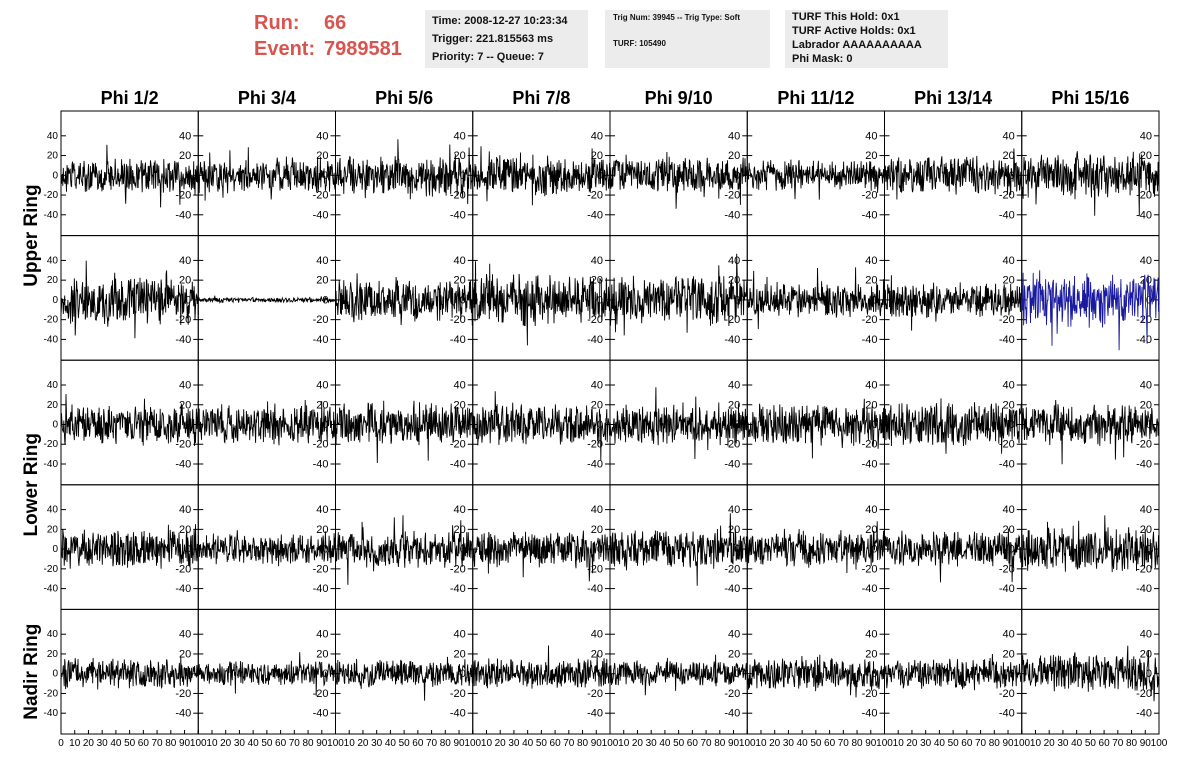 Image resolution: width=1196 pixels, height=772 pixels. I want to click on x-tick-label: 50, so click(267, 743).